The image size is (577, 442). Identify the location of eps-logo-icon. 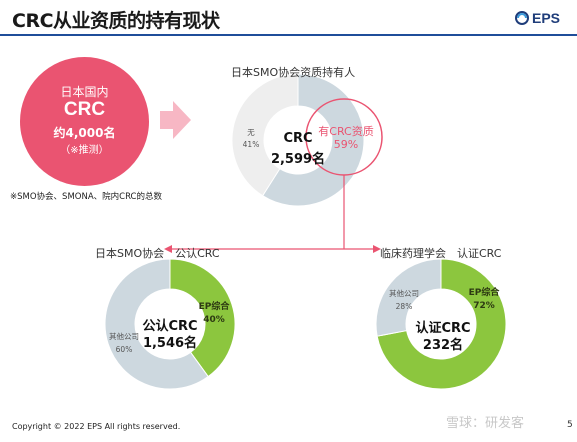
(522, 18).